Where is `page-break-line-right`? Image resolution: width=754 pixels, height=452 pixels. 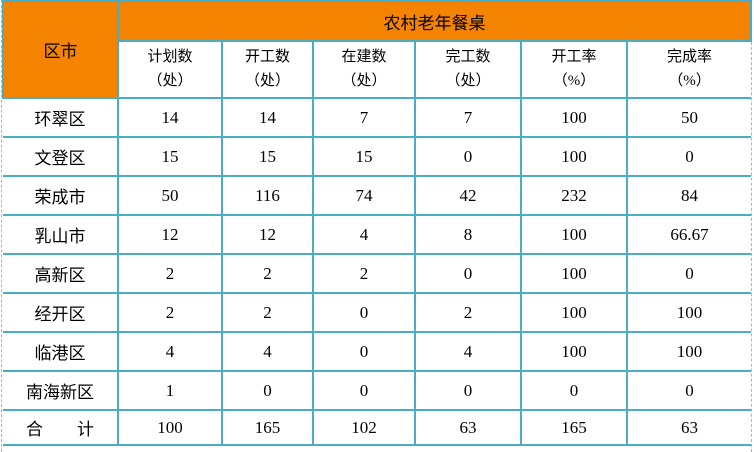
page-break-line-right is located at coordinates (751, 247).